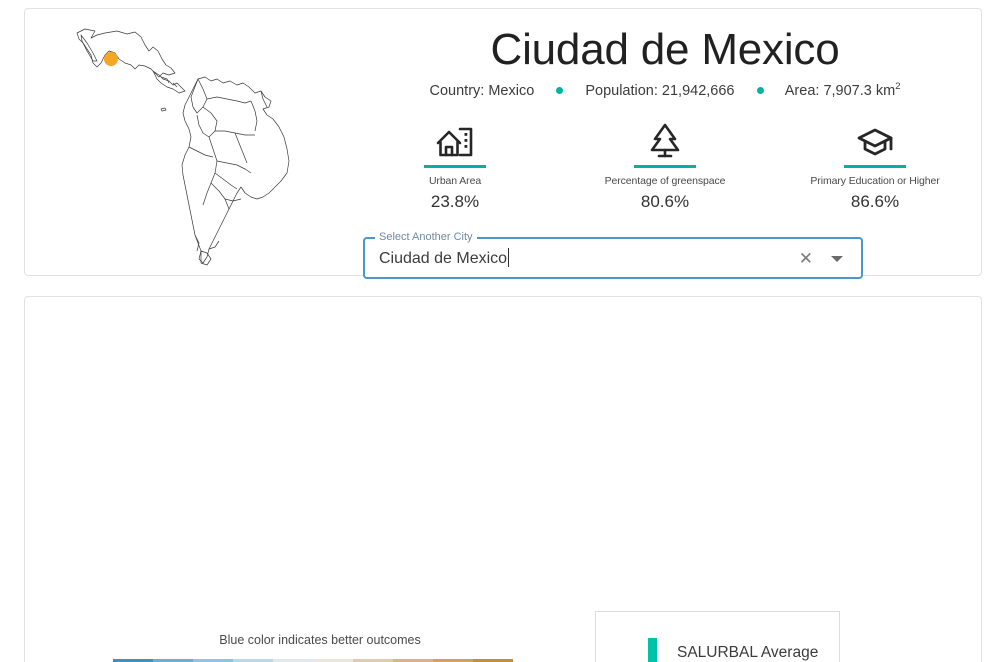 The height and width of the screenshot is (662, 1006). I want to click on stat-urban-area: Urban Area 23.8%, so click(455, 164).